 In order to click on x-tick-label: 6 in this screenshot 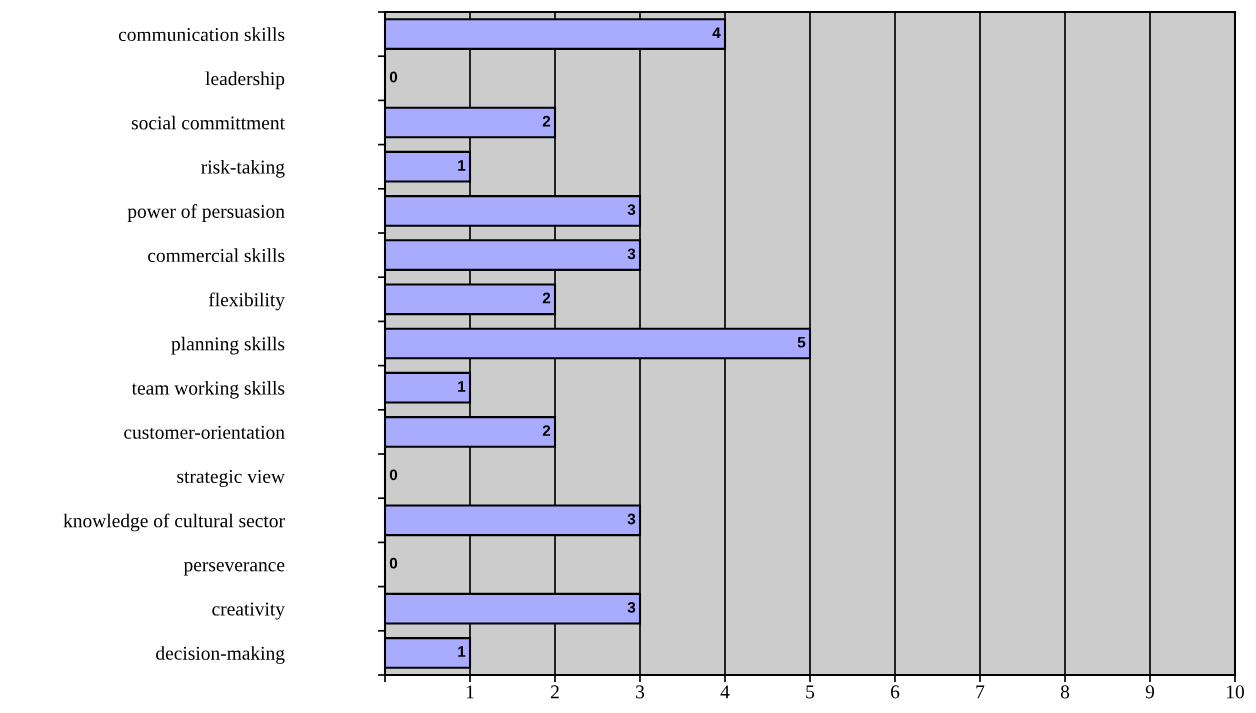, I will do `click(895, 692)`.